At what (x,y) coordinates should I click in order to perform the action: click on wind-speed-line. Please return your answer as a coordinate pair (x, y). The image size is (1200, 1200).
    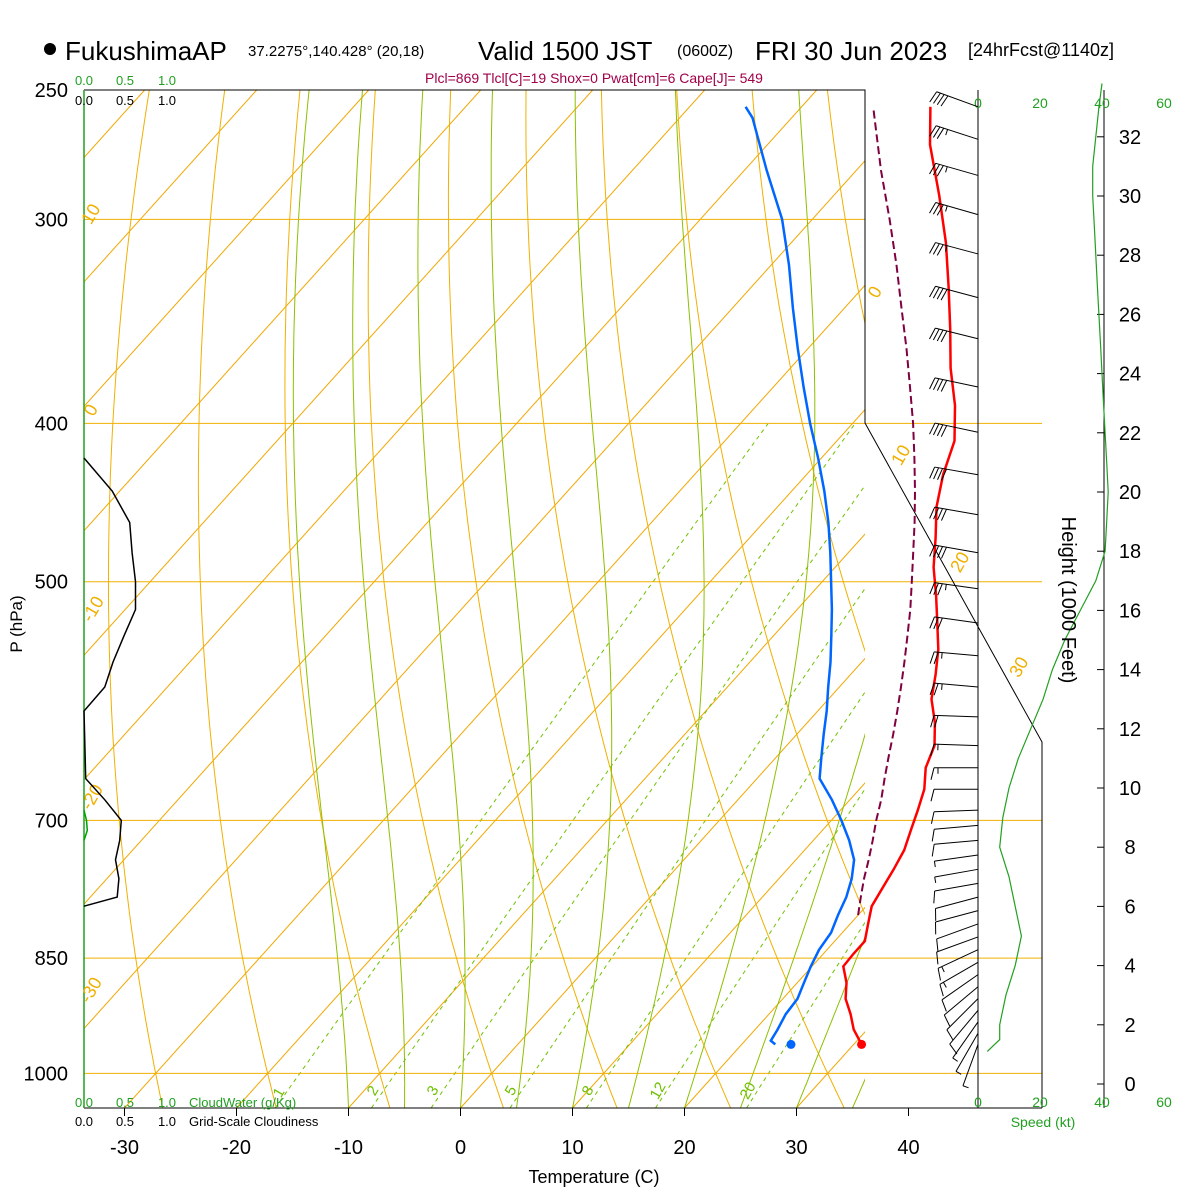
    Looking at the image, I should click on (1047, 567).